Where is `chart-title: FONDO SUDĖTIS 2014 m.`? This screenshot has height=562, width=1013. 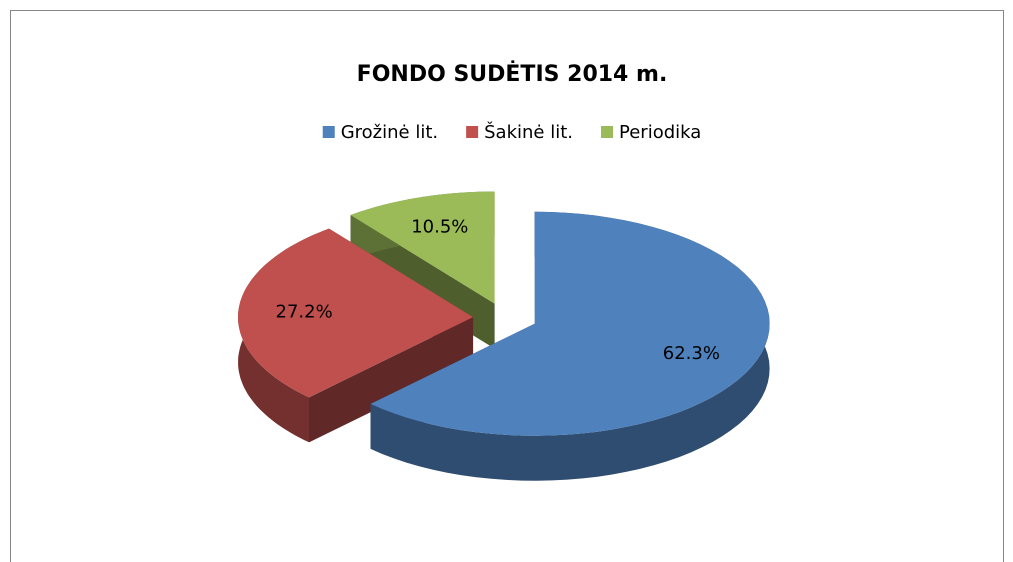 chart-title: FONDO SUDĖTIS 2014 m. is located at coordinates (512, 74).